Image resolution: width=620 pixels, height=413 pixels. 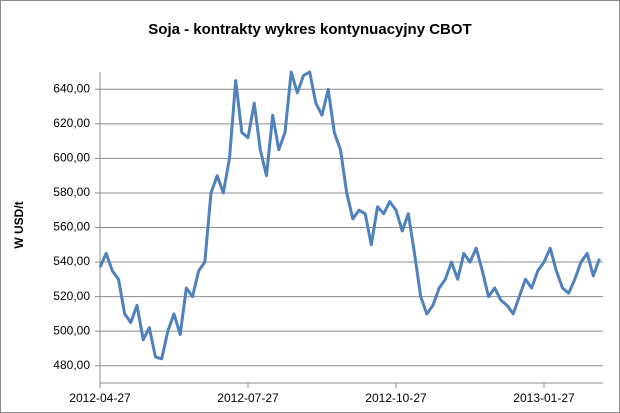 I want to click on y-tick-label: 520,00, so click(x=71, y=296).